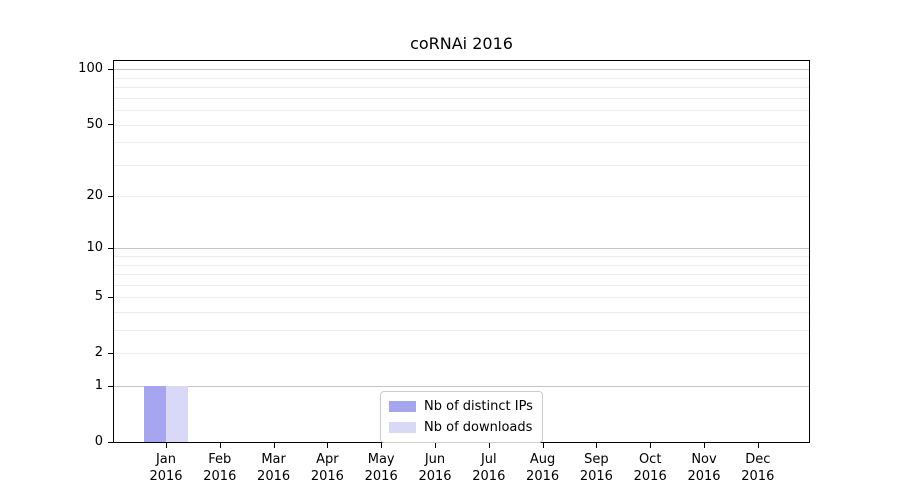 The width and height of the screenshot is (900, 500). Describe the element at coordinates (98, 297) in the screenshot. I see `y-axis-label-5: 5` at that location.